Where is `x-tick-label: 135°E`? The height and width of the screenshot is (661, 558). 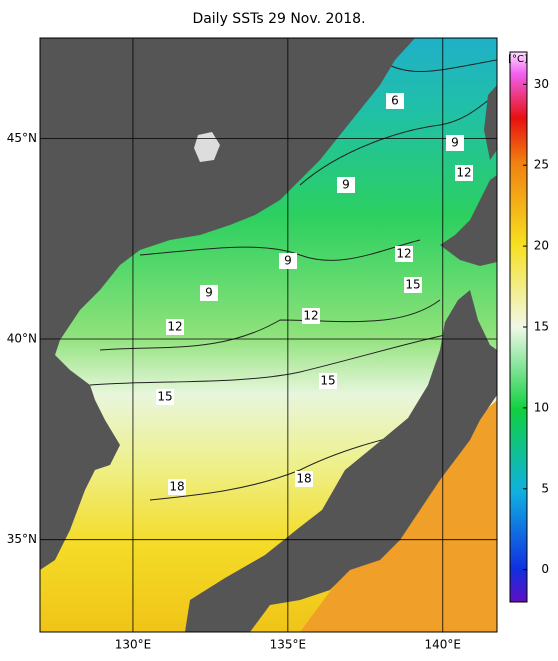
x-tick-label: 135°E is located at coordinates (288, 645).